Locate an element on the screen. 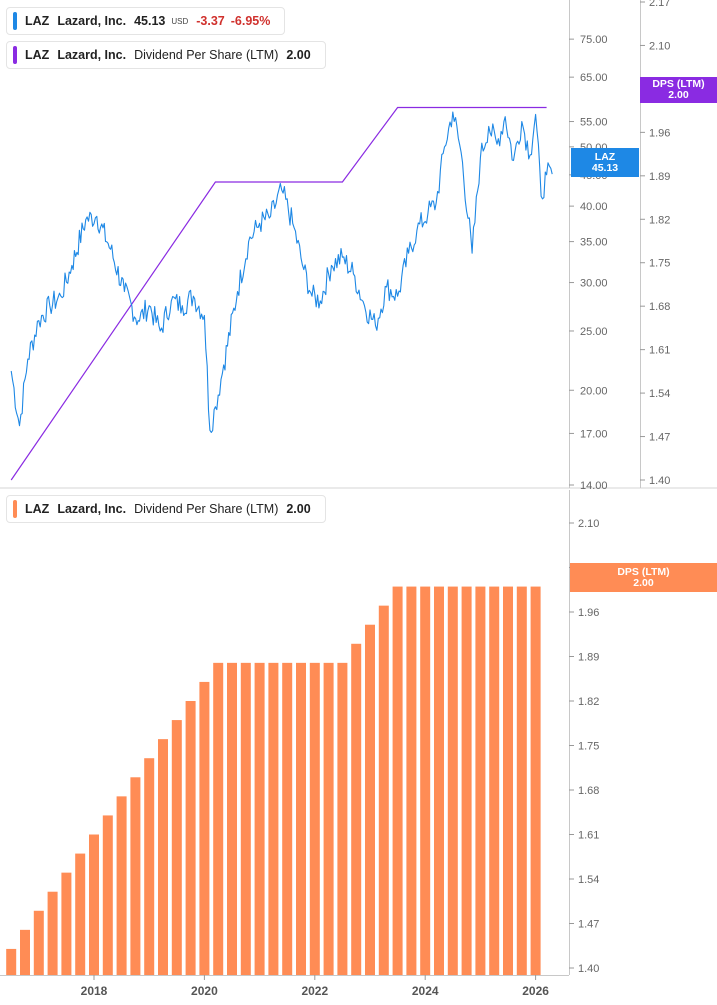 This screenshot has width=717, height=1005. dps-axis-tick-label: 1.47 is located at coordinates (659, 438).